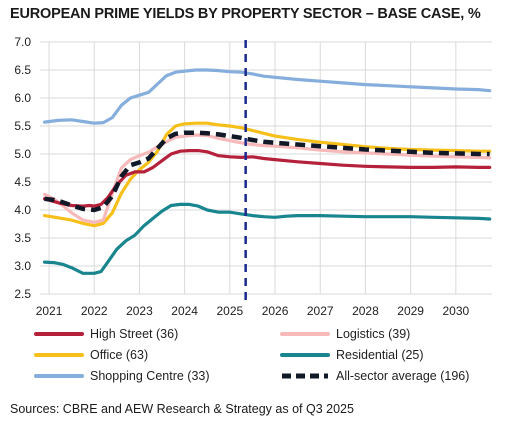 Image resolution: width=516 pixels, height=430 pixels. I want to click on x-axis-ticks: 2021 2022 2023 2024 2025 2026 2027 2028 2029 2030, so click(253, 311).